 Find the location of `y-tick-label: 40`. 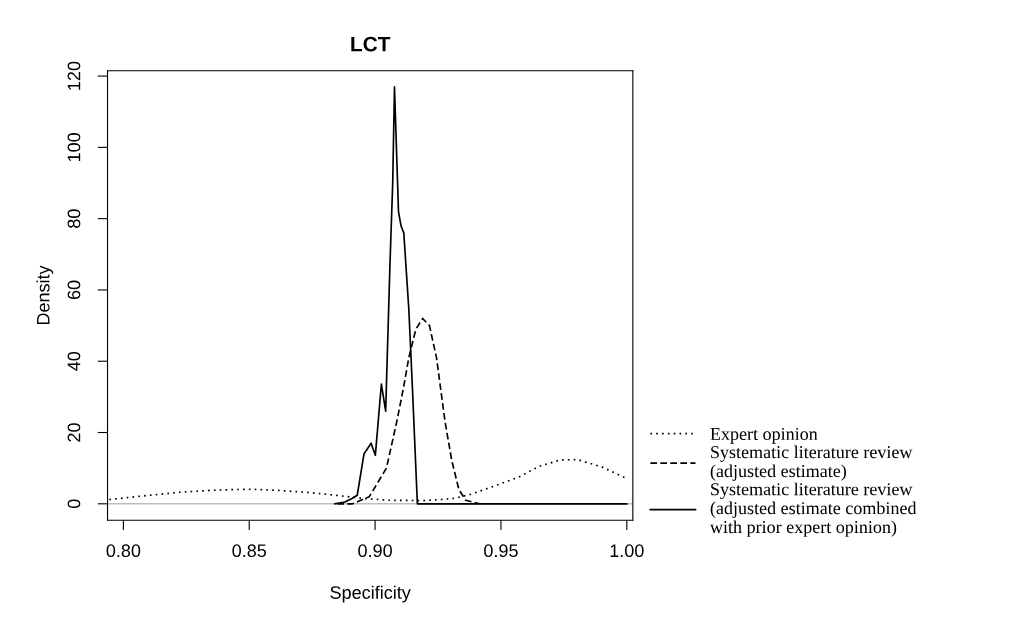

y-tick-label: 40 is located at coordinates (74, 361).